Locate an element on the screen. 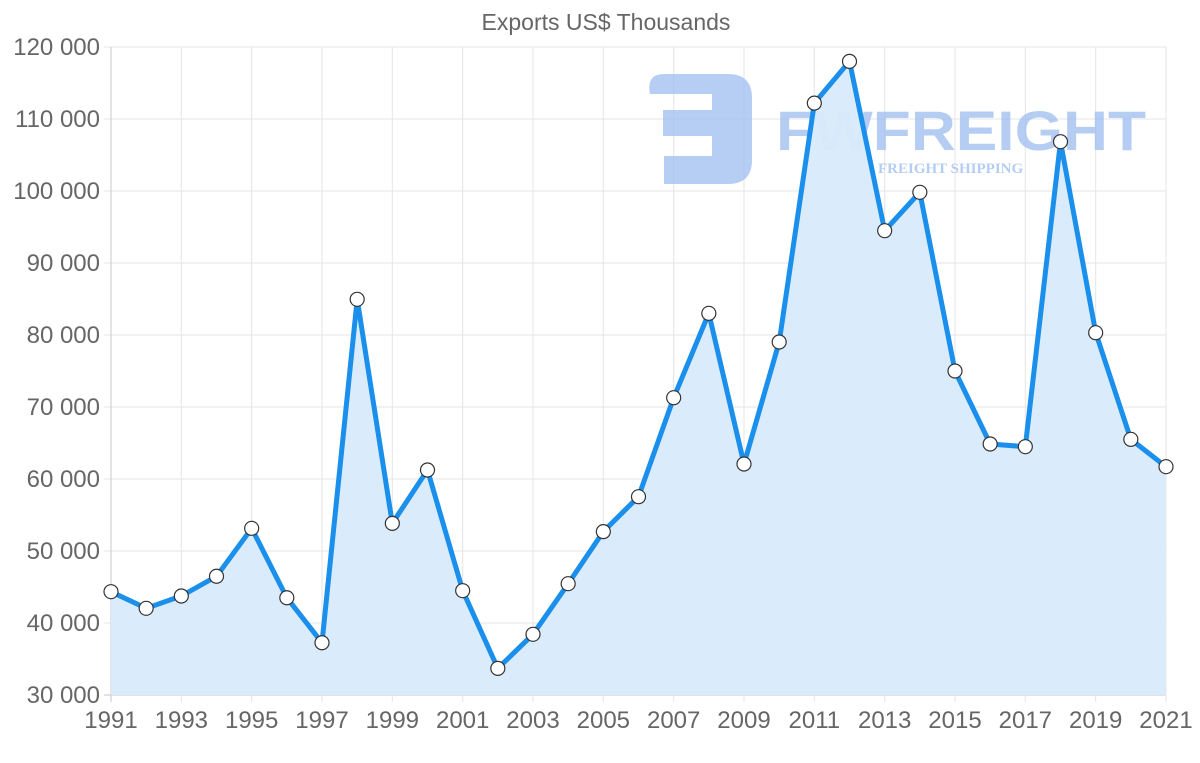  y-tick-label: 30 000 is located at coordinates (63, 695).